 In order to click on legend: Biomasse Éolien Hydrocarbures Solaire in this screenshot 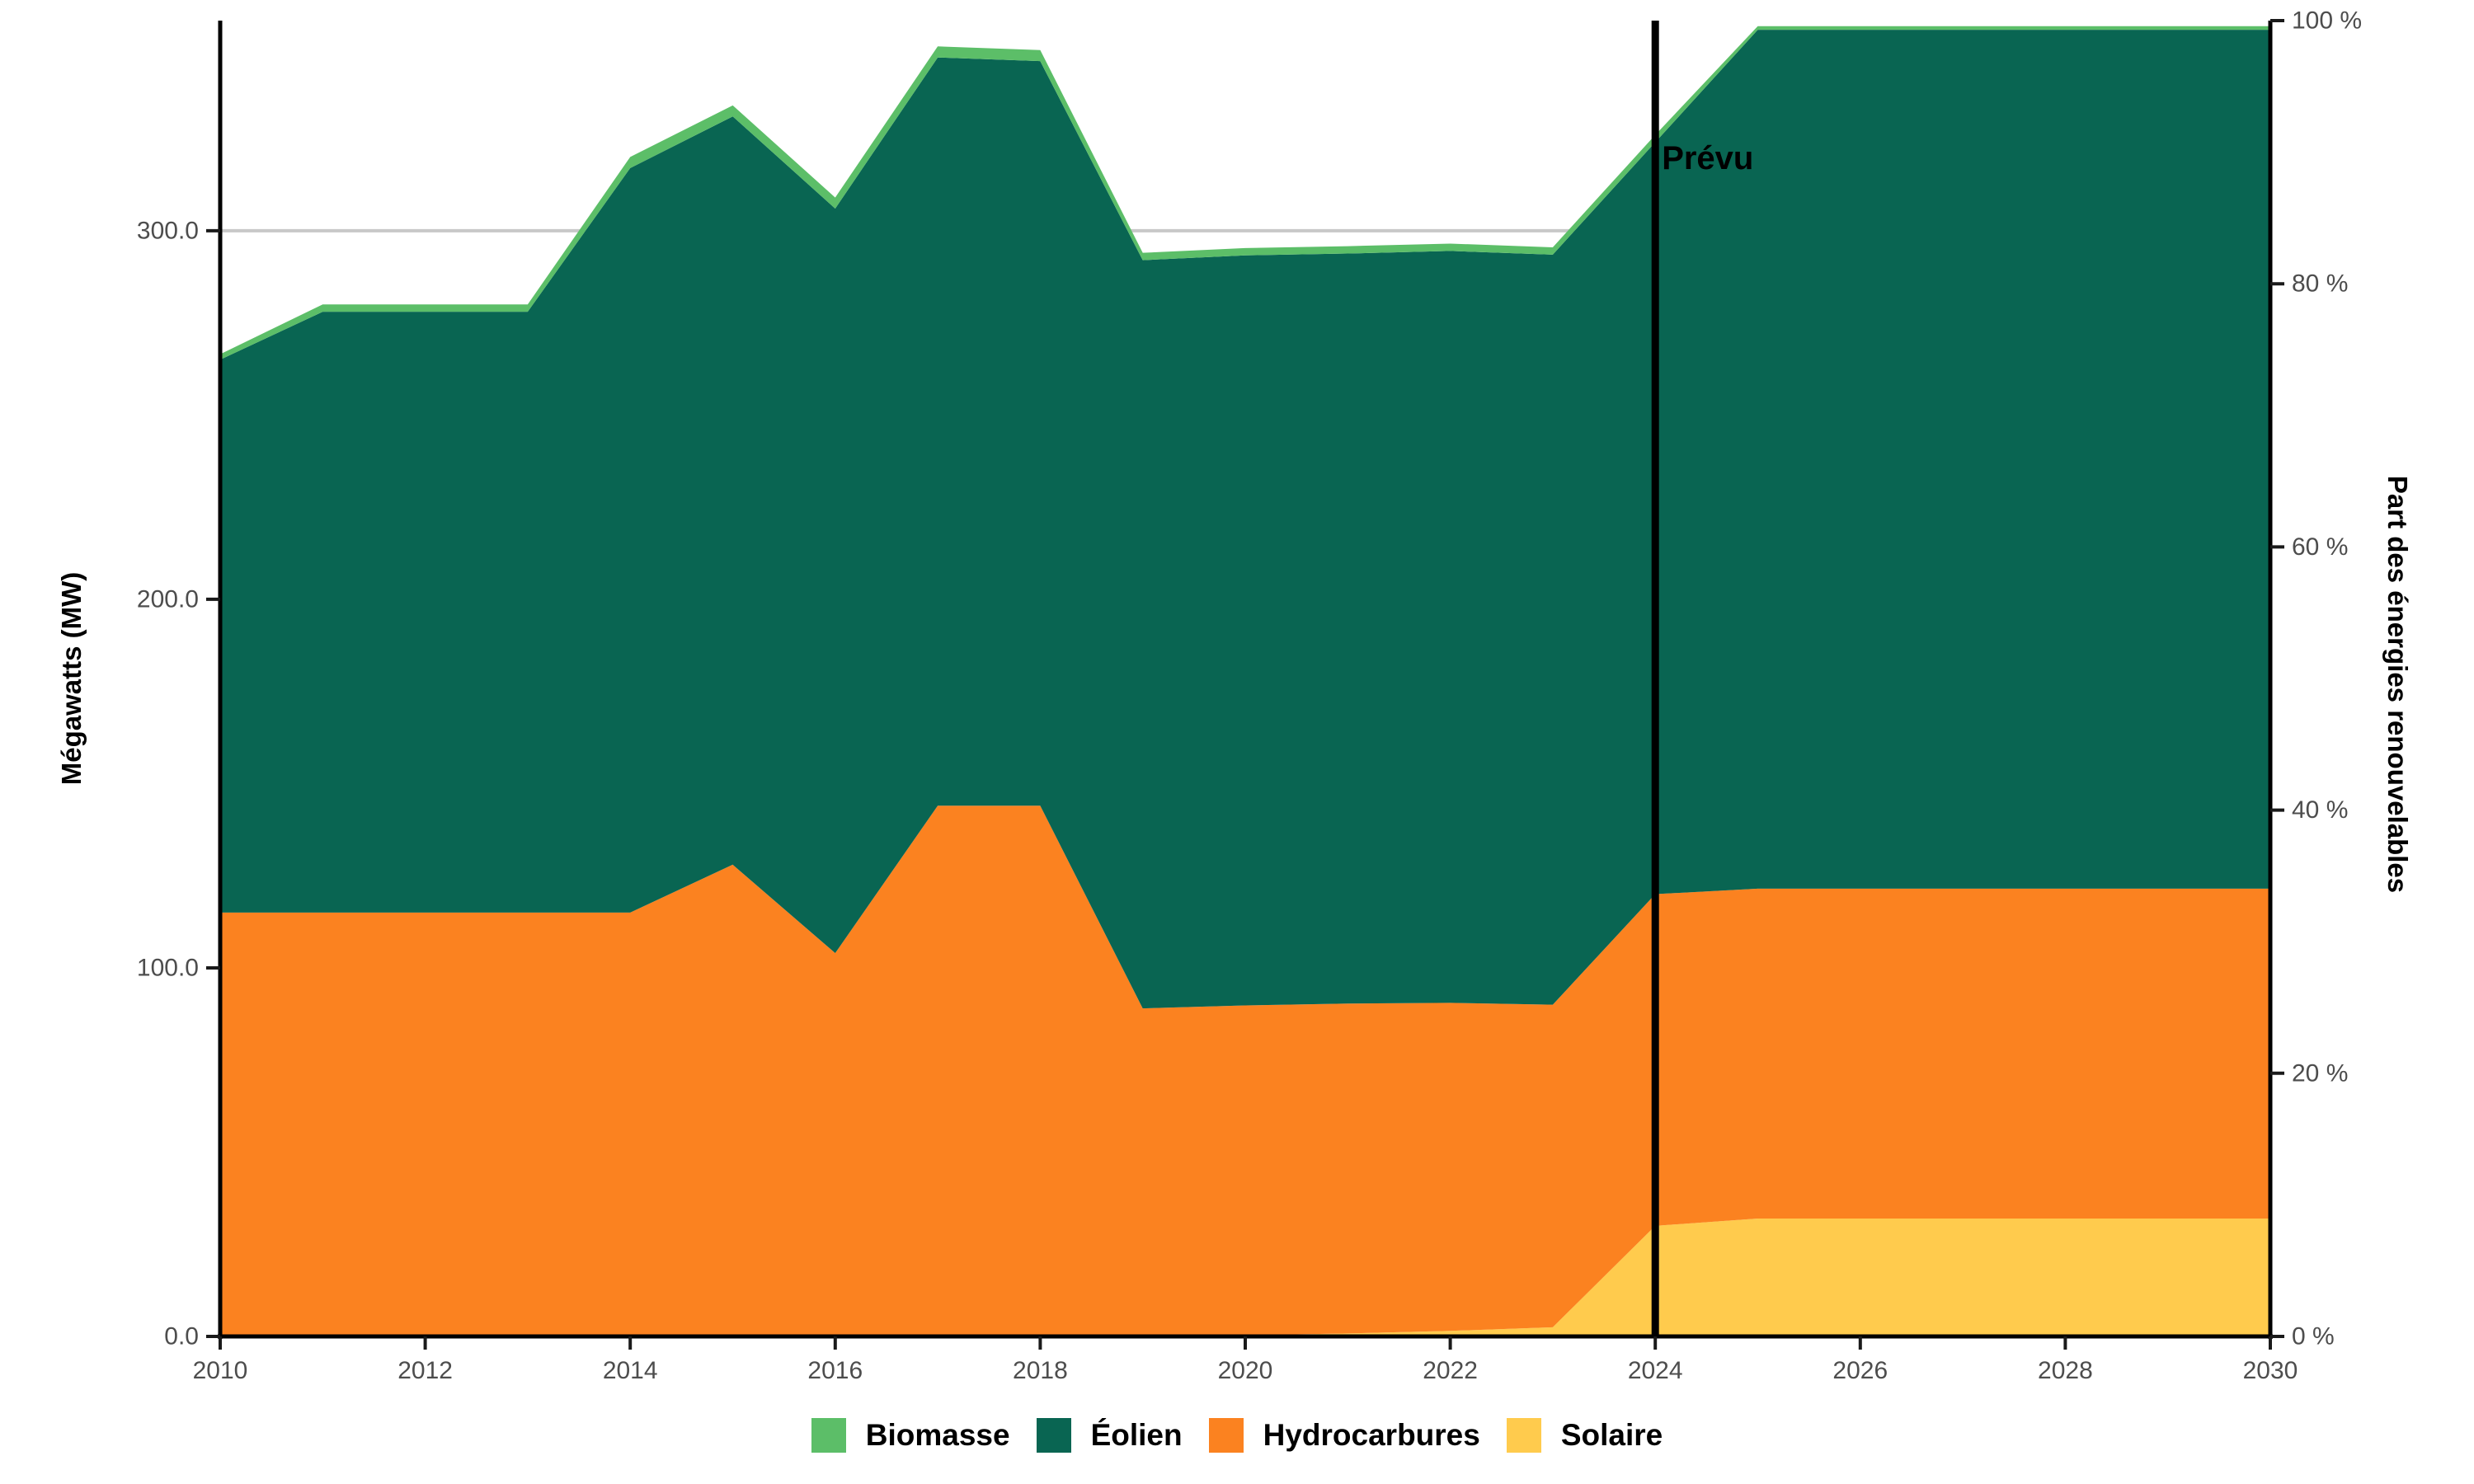, I will do `click(1237, 1435)`.